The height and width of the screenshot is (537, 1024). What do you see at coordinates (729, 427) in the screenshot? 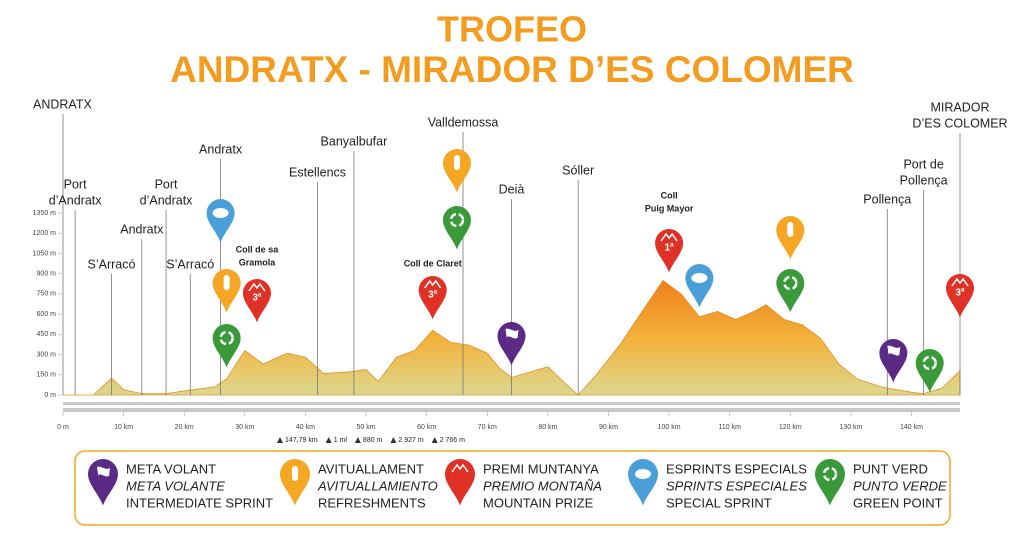
I see `x-tick-label: 110 km` at bounding box center [729, 427].